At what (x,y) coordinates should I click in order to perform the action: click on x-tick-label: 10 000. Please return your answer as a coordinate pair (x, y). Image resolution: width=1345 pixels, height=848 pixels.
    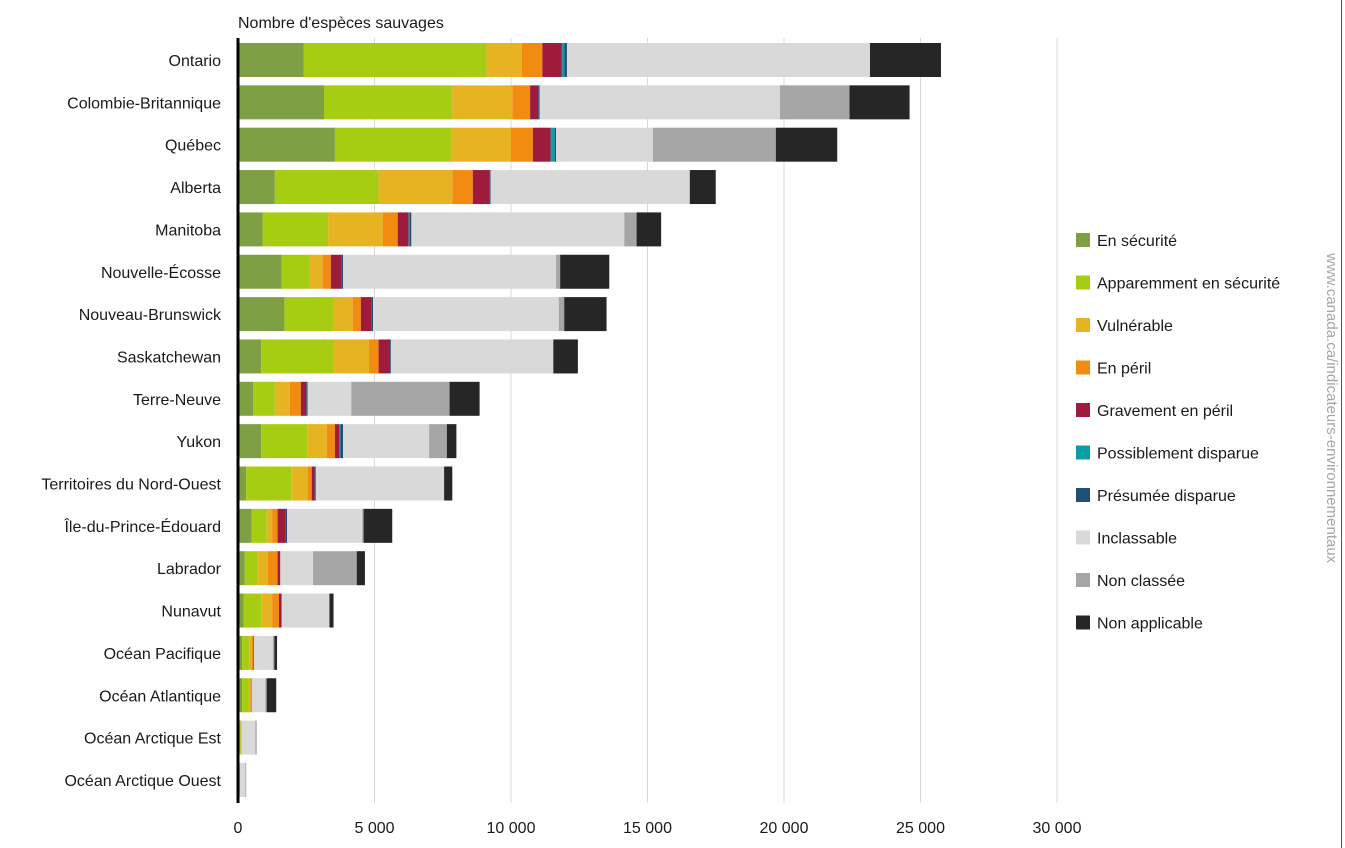
    Looking at the image, I should click on (511, 828).